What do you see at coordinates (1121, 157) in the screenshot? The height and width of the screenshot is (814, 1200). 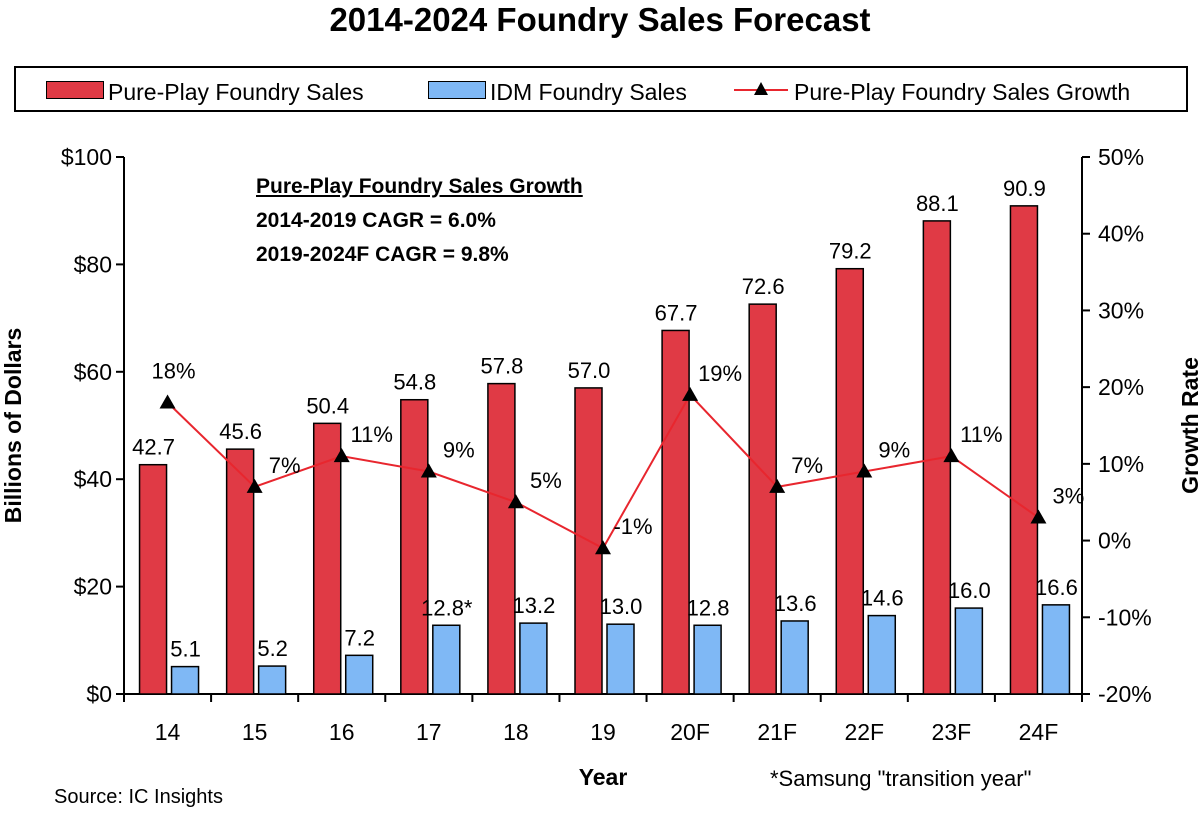 I see `y2-tick-label: 50%` at bounding box center [1121, 157].